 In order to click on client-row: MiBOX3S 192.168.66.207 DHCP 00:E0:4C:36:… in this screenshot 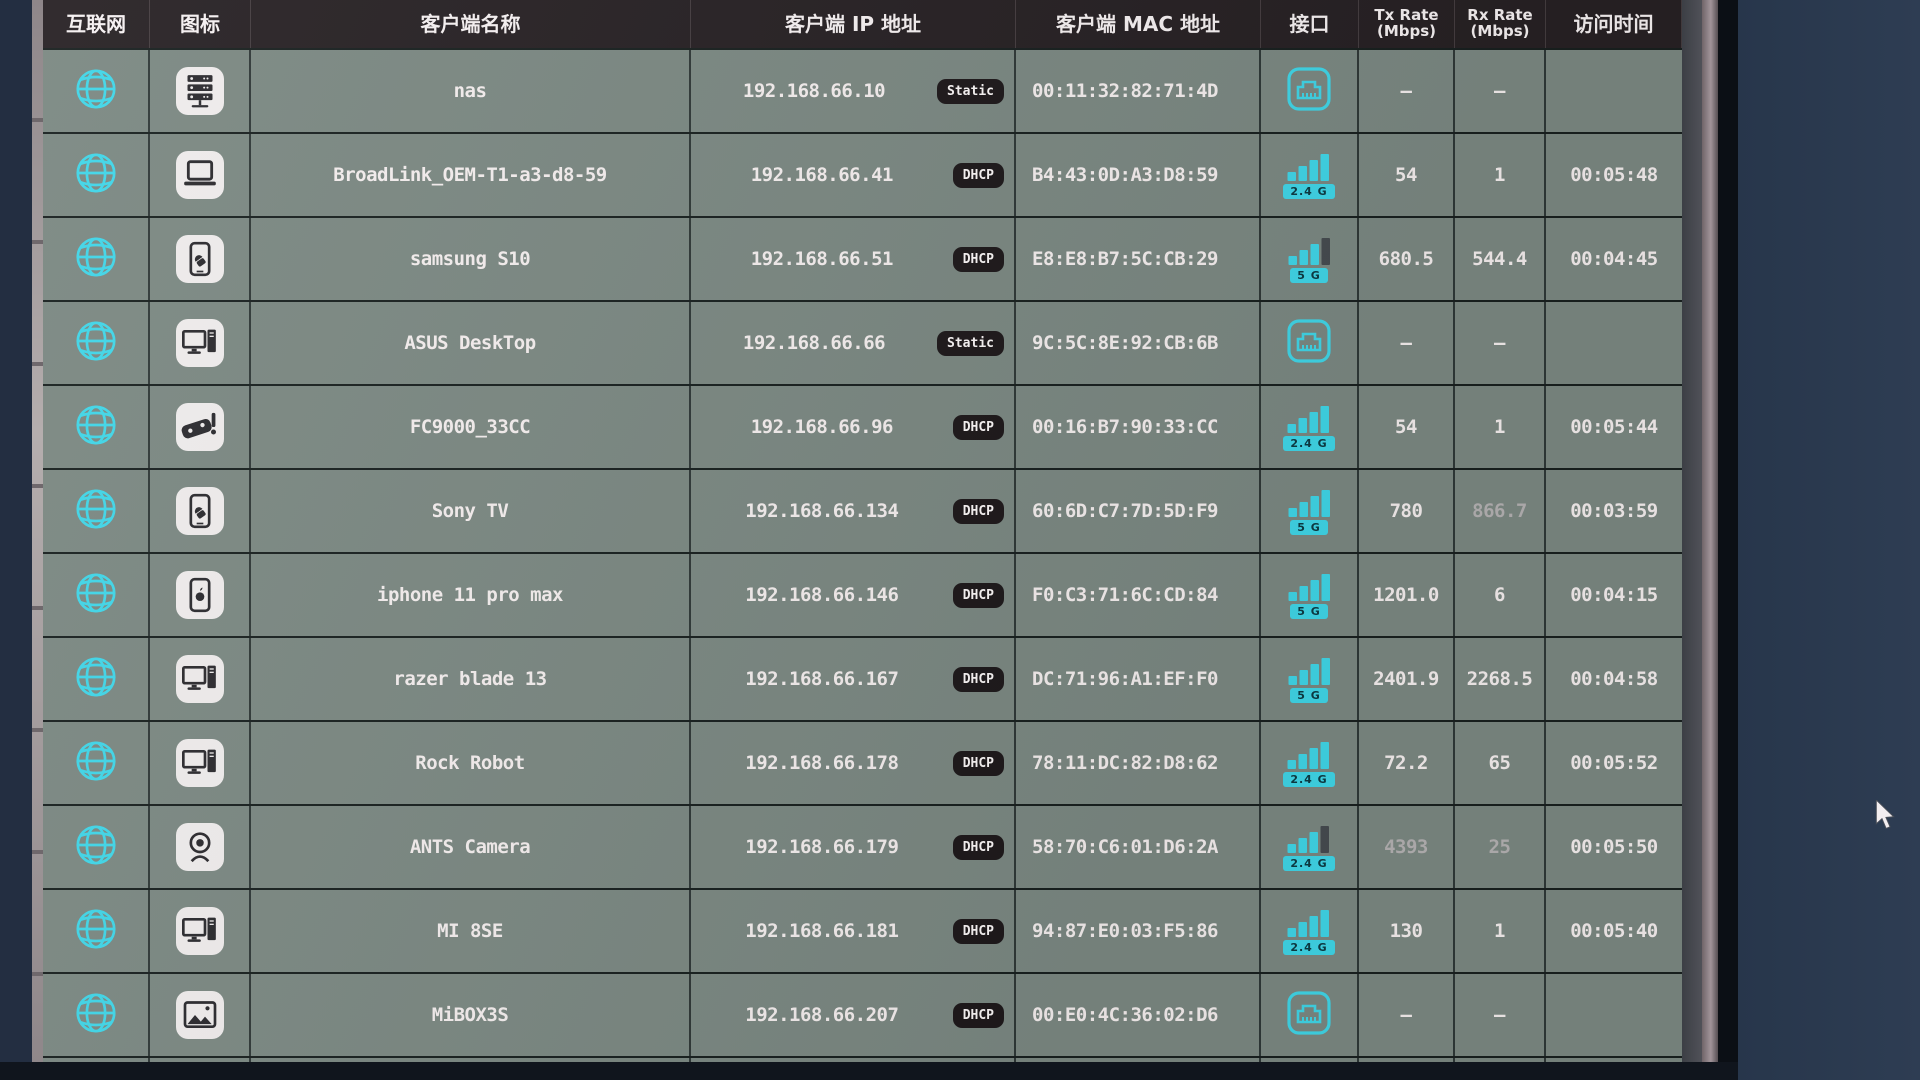, I will do `click(862, 1014)`.